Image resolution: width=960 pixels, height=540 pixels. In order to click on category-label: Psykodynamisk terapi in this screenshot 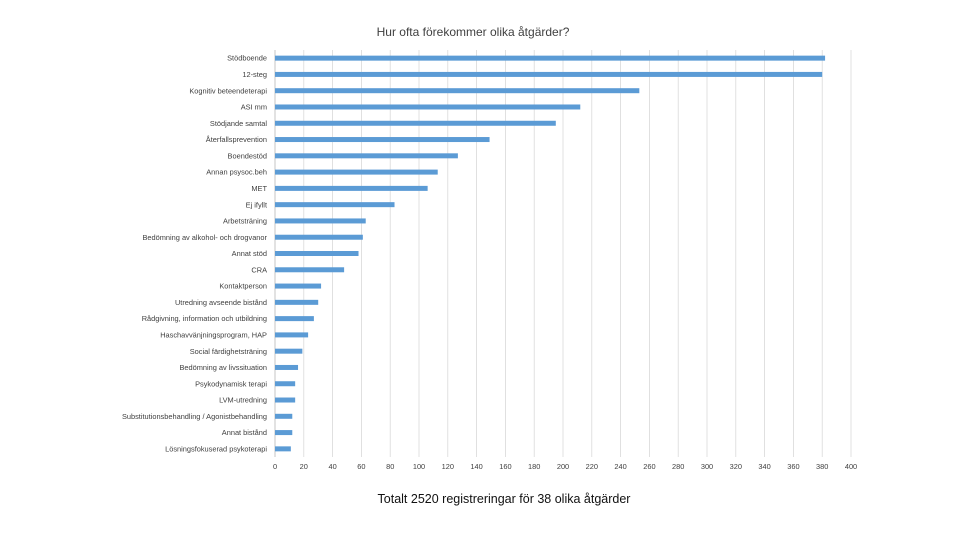, I will do `click(231, 383)`.